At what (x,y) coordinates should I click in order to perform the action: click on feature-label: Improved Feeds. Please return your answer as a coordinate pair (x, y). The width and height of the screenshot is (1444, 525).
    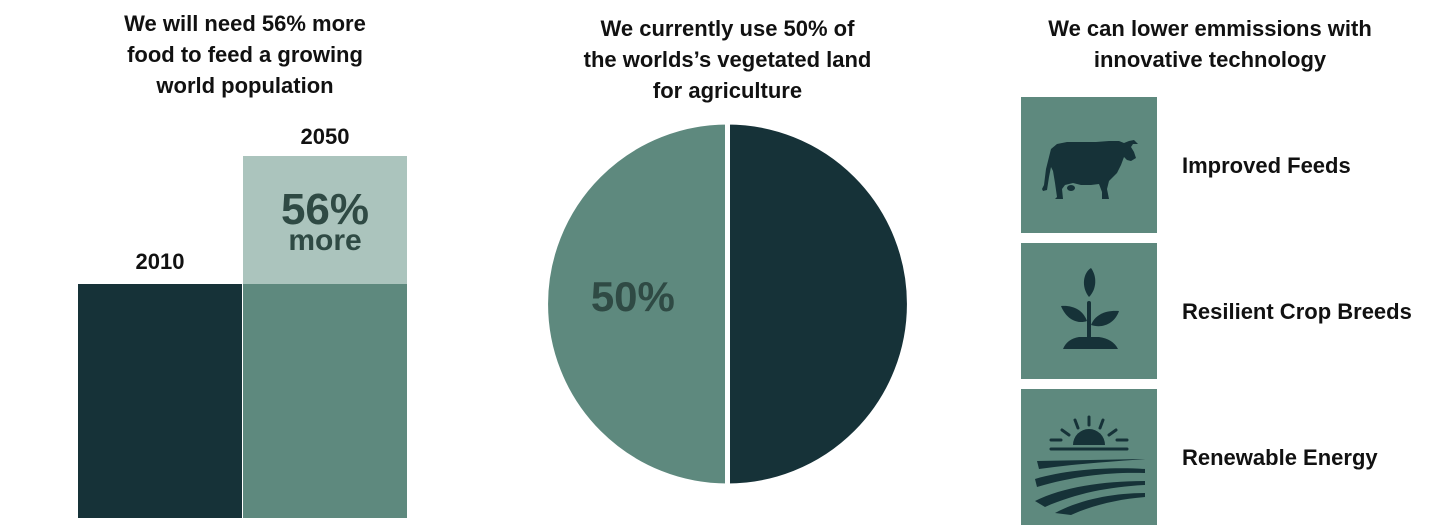
    Looking at the image, I should click on (1266, 165).